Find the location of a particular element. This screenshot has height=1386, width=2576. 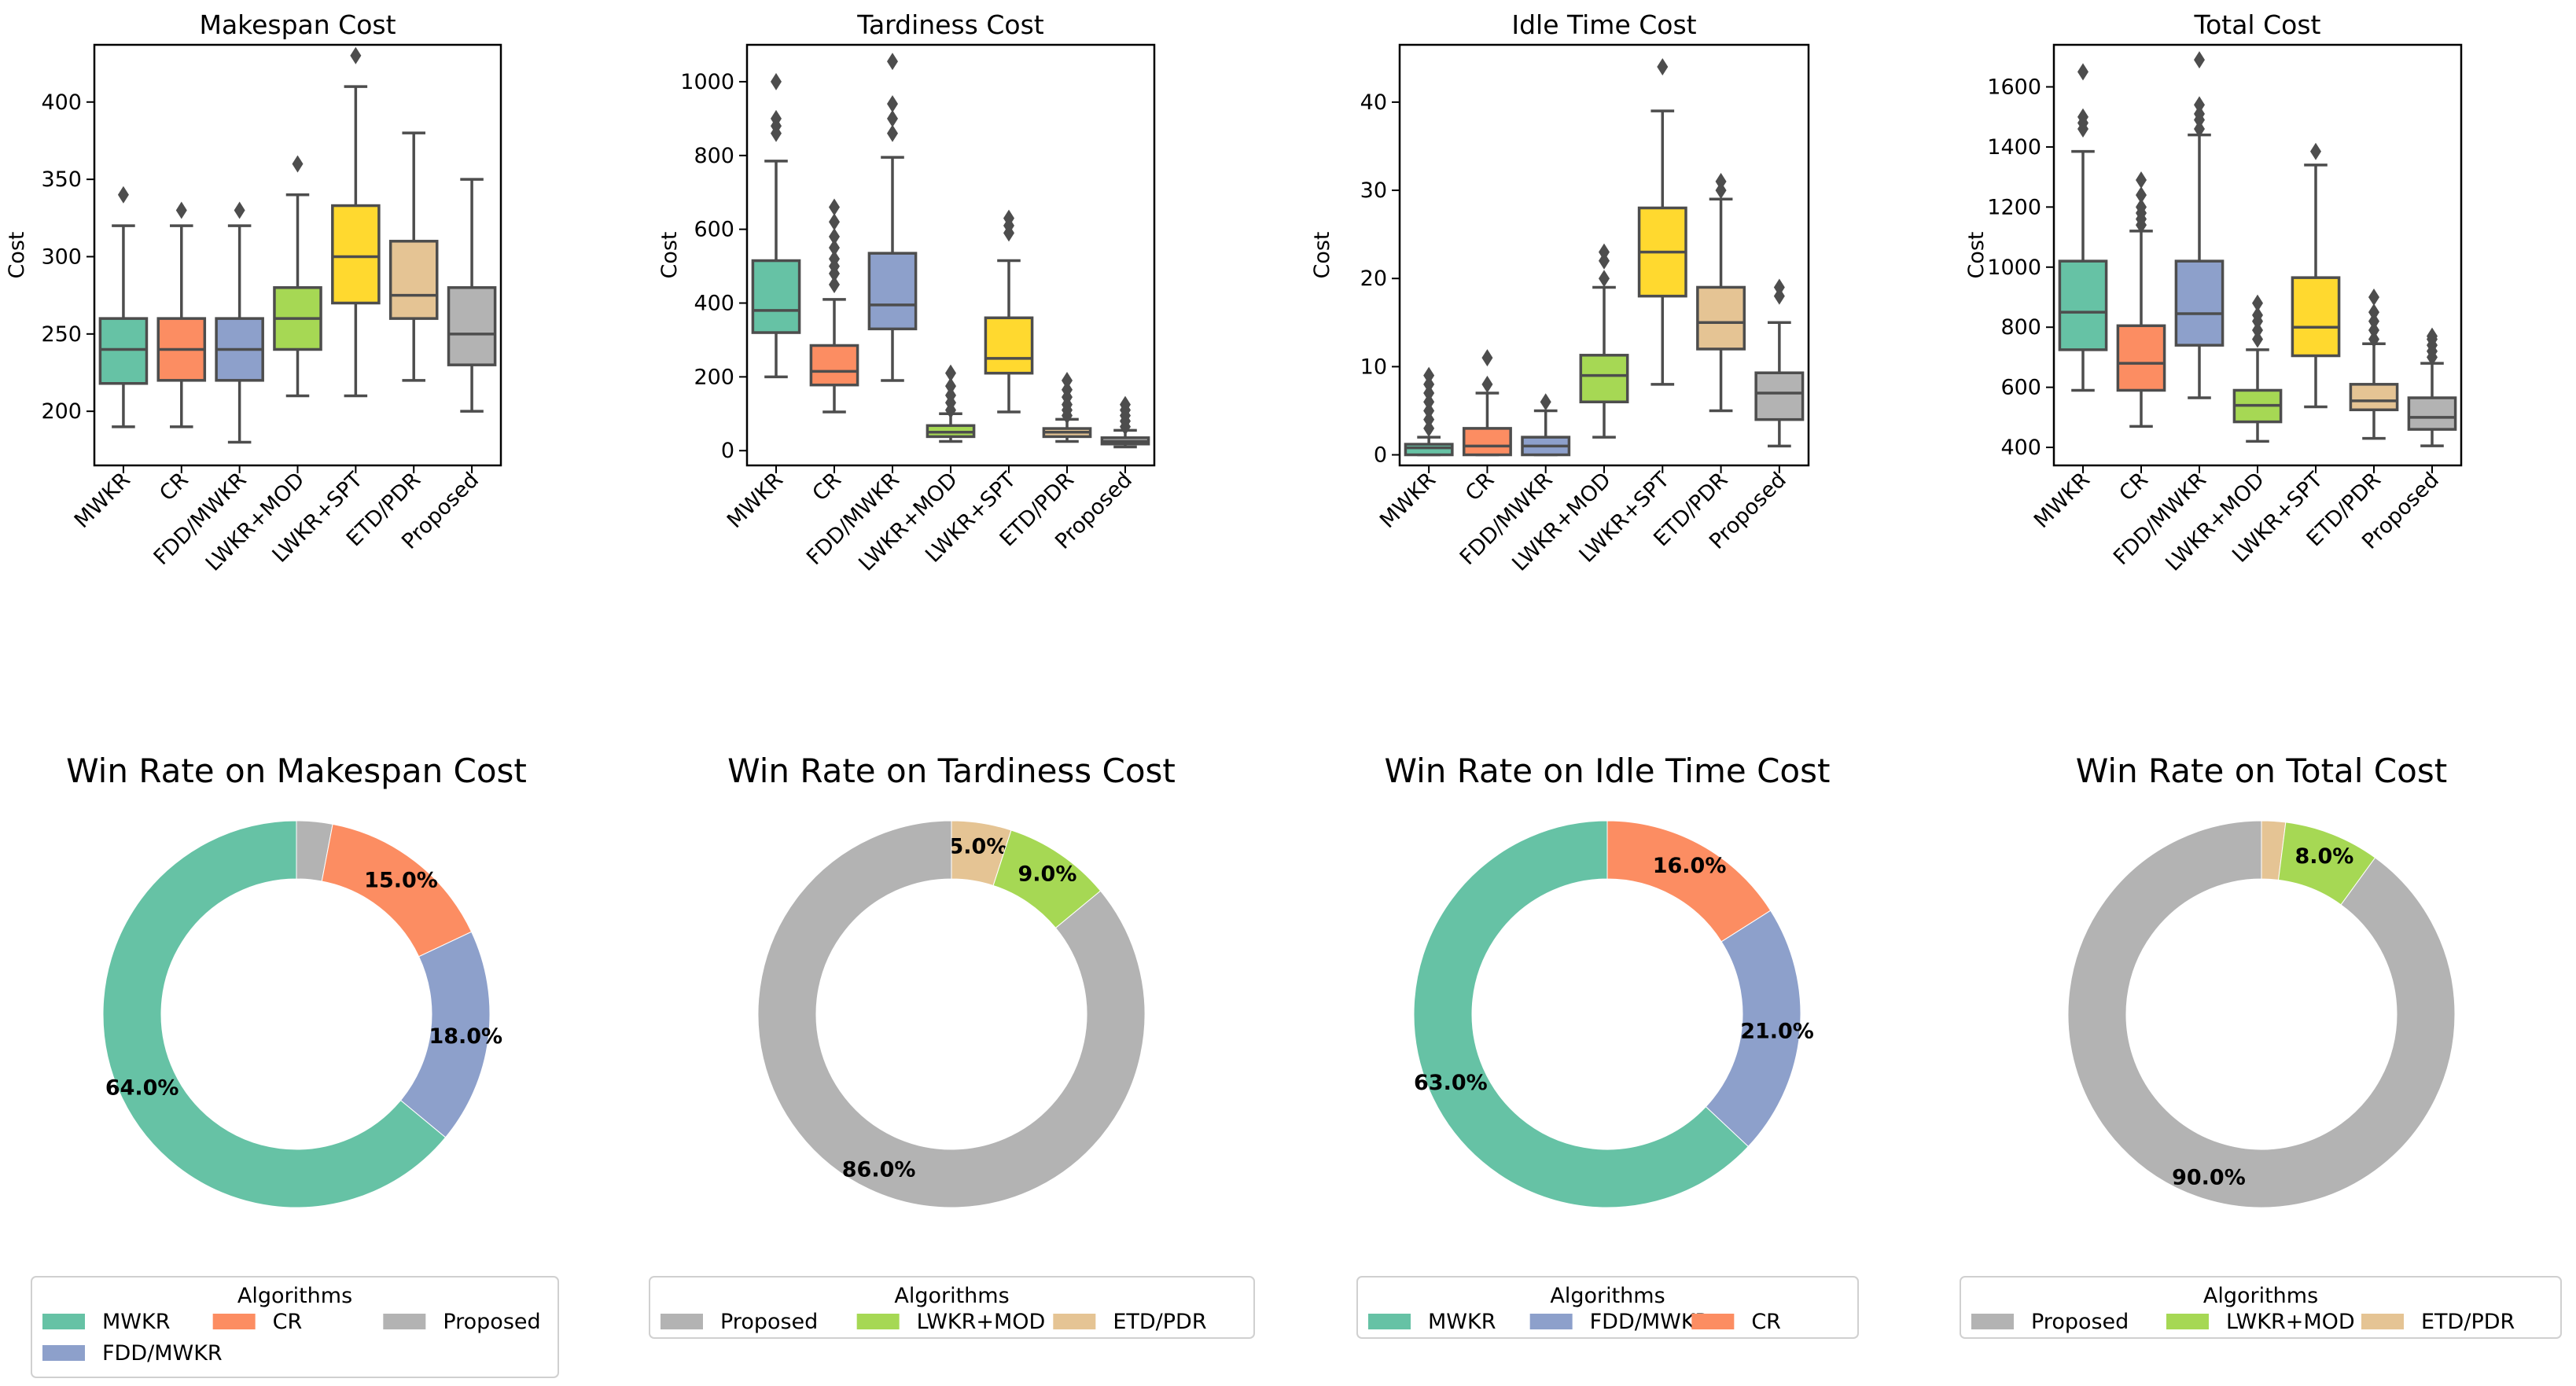

legend-label: LWKR+MOD is located at coordinates (982, 1322).